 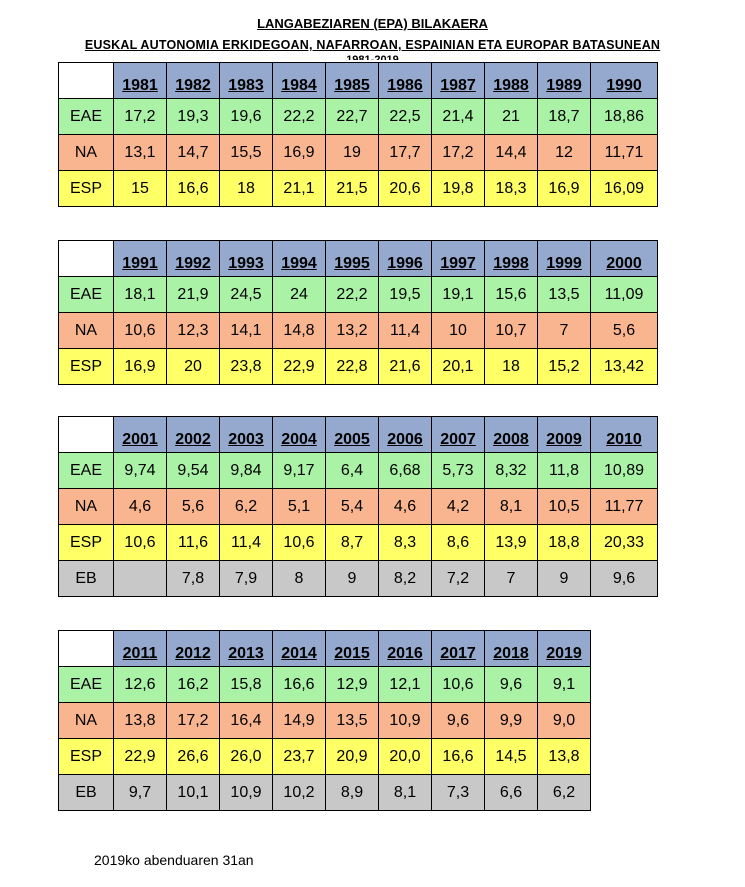 What do you see at coordinates (246, 258) in the screenshot?
I see `year-header-cell: 1993` at bounding box center [246, 258].